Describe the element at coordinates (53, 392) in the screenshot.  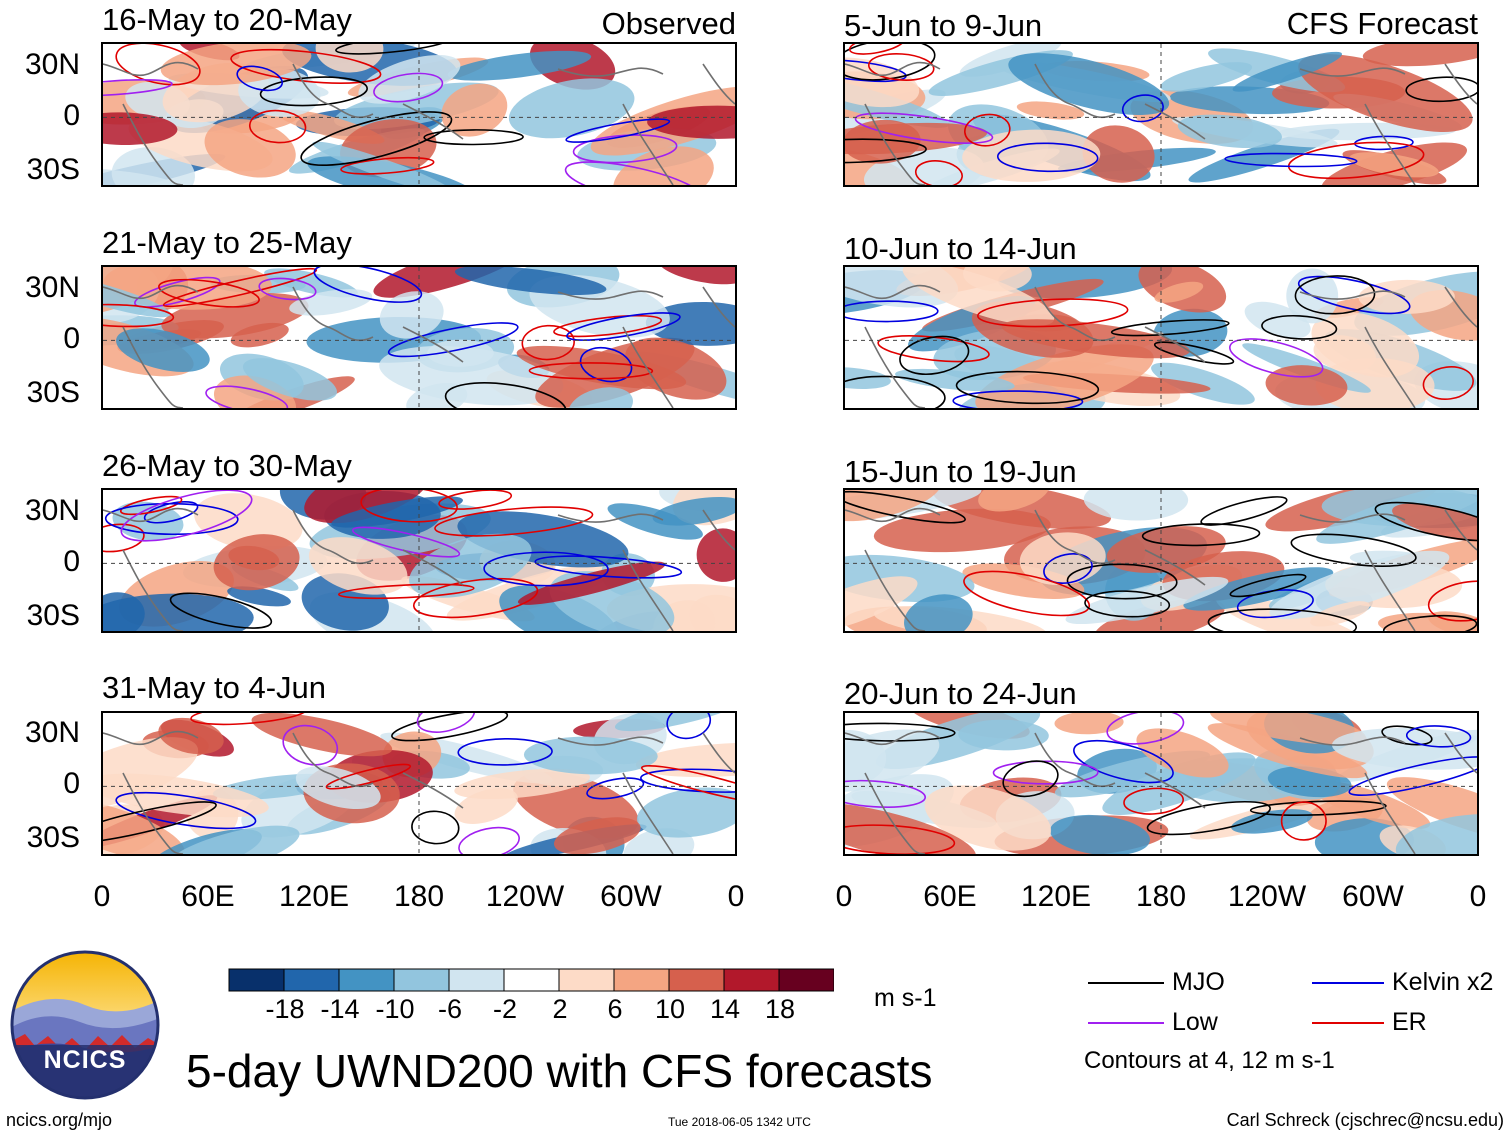
I see `lat-label-30s: 30S` at that location.